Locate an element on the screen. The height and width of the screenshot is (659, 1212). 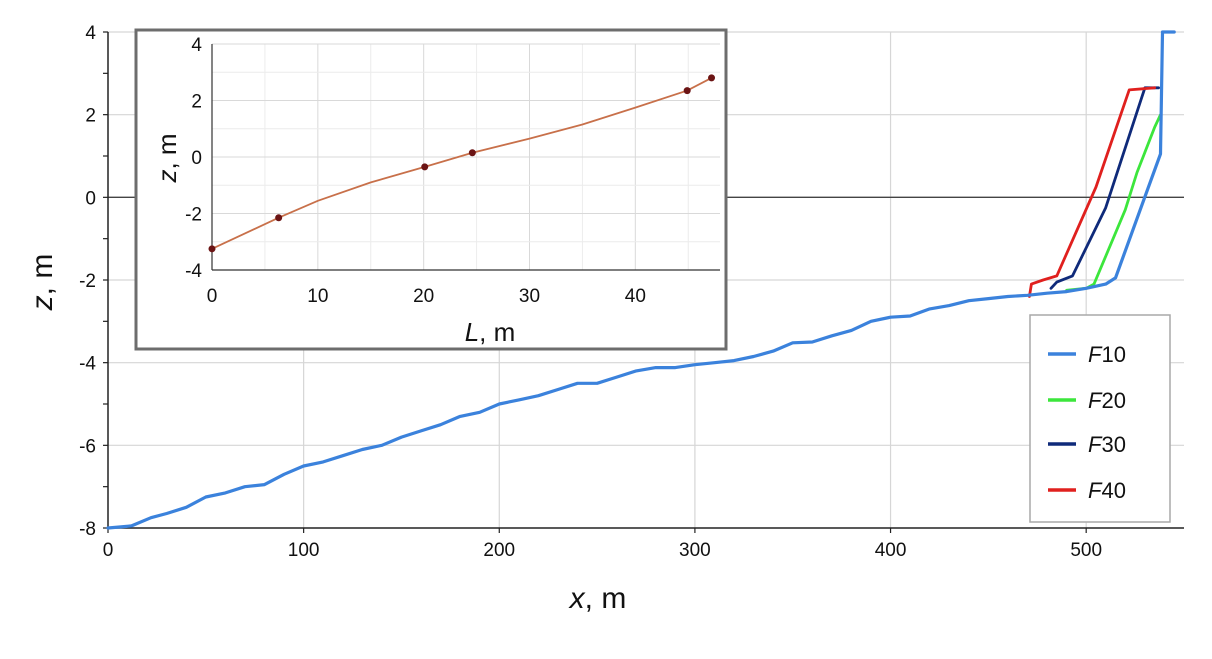
inset-x-tick-label: 20 is located at coordinates (423, 296).